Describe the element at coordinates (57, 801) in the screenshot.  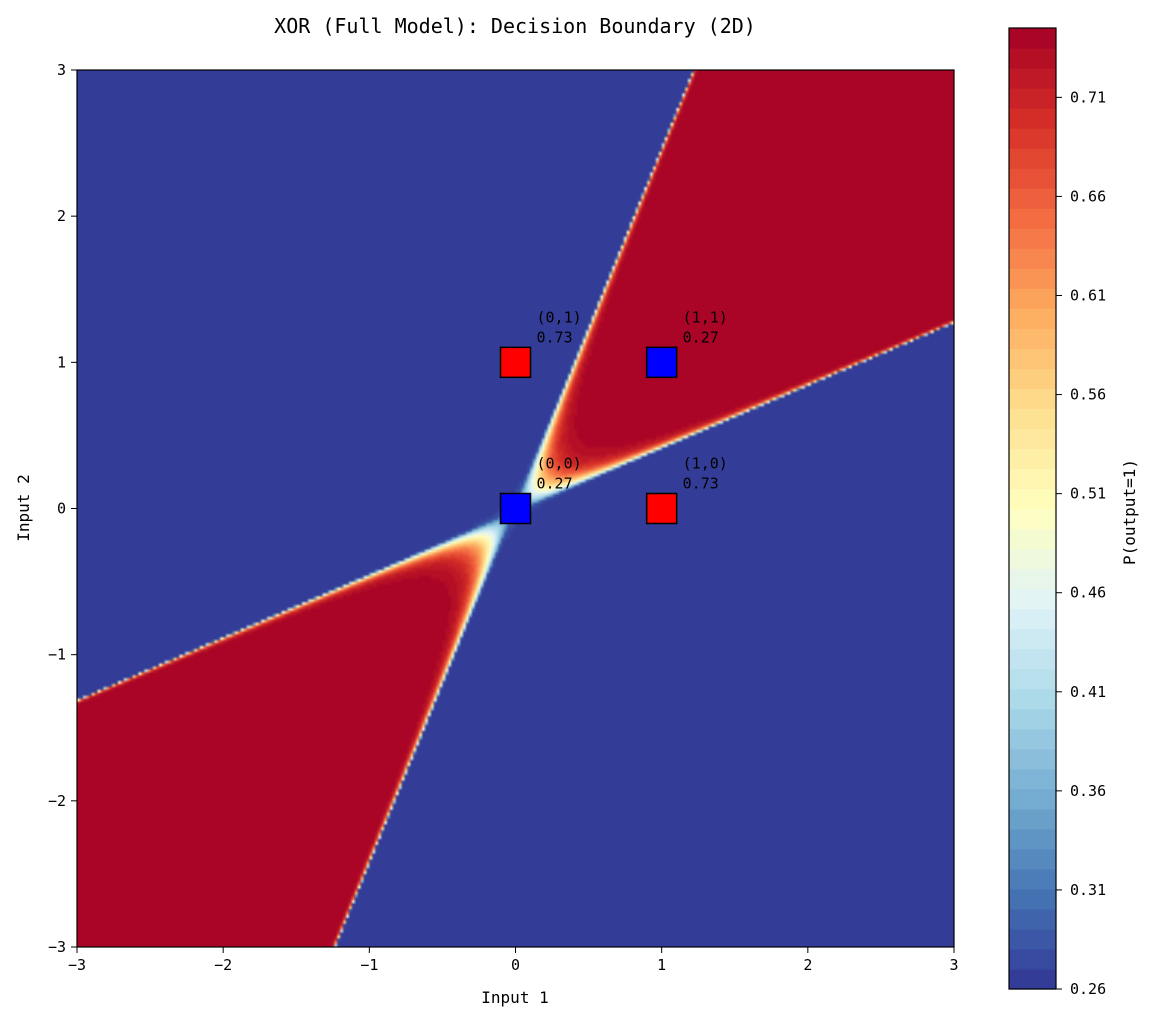
I see `y-tick-label: −2` at that location.